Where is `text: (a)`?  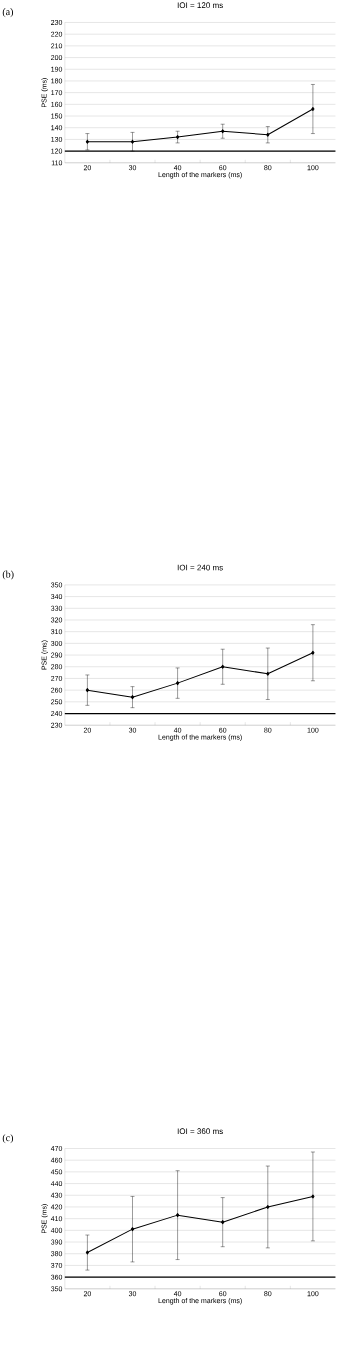
text: (a) is located at coordinates (7, 13).